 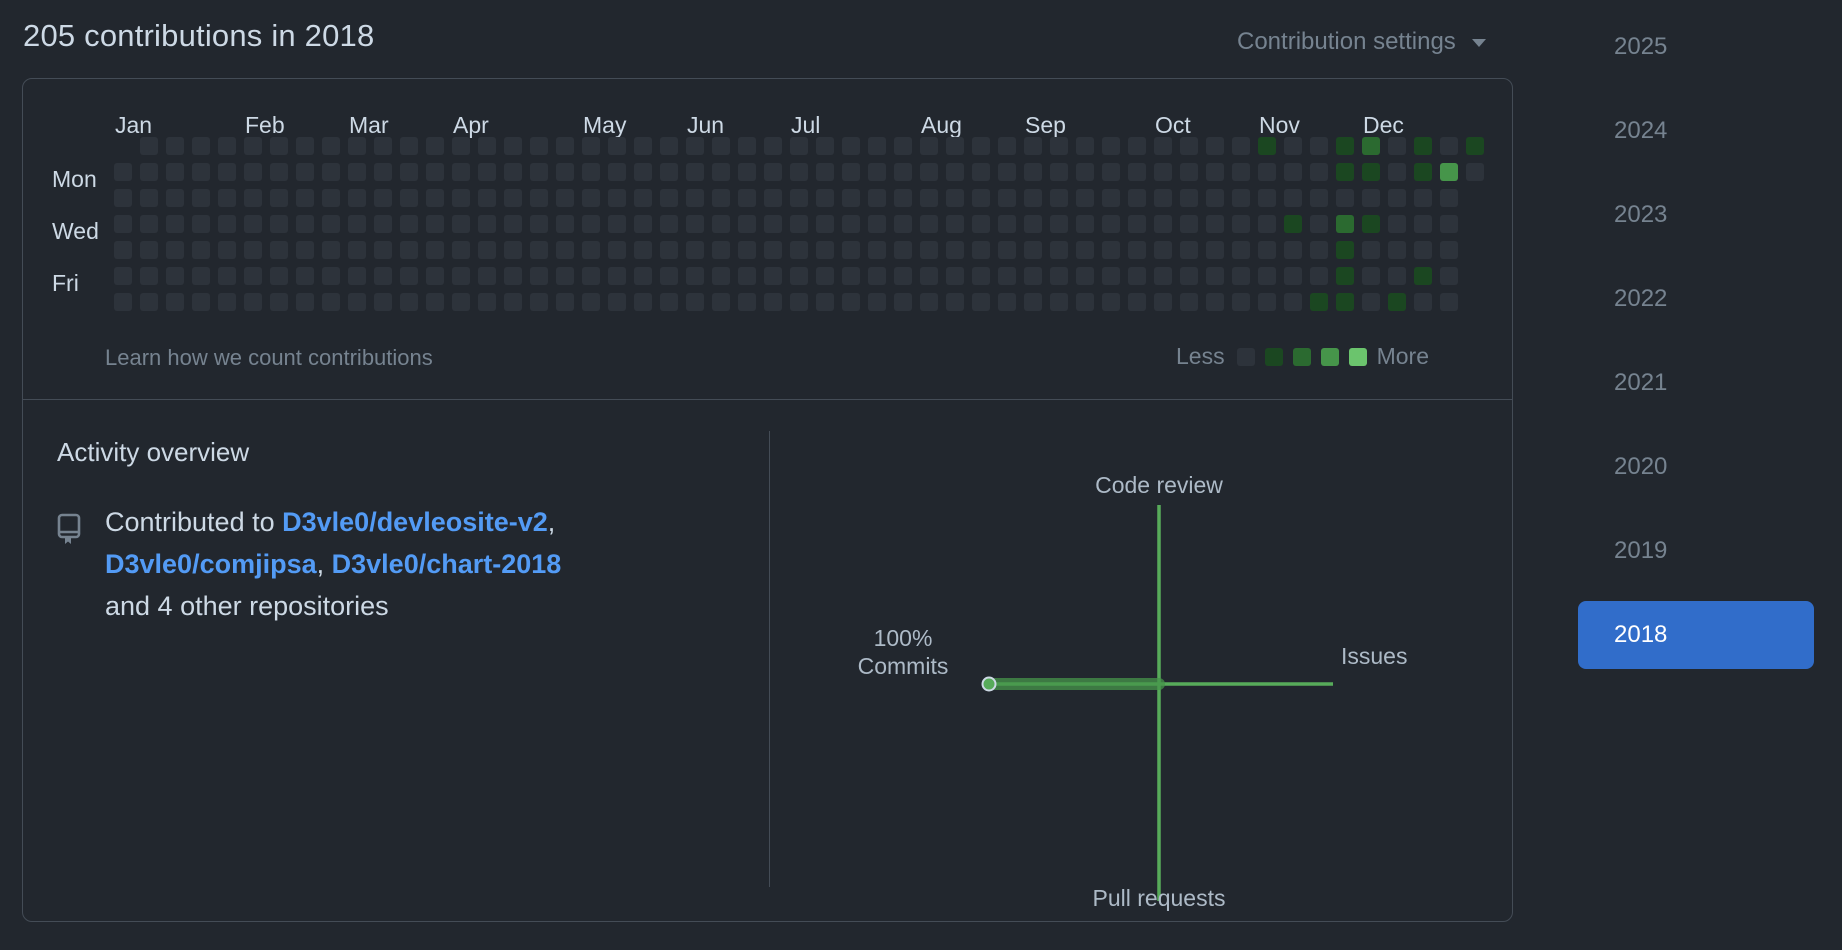 What do you see at coordinates (1641, 550) in the screenshot?
I see `year-link-2019: 2019` at bounding box center [1641, 550].